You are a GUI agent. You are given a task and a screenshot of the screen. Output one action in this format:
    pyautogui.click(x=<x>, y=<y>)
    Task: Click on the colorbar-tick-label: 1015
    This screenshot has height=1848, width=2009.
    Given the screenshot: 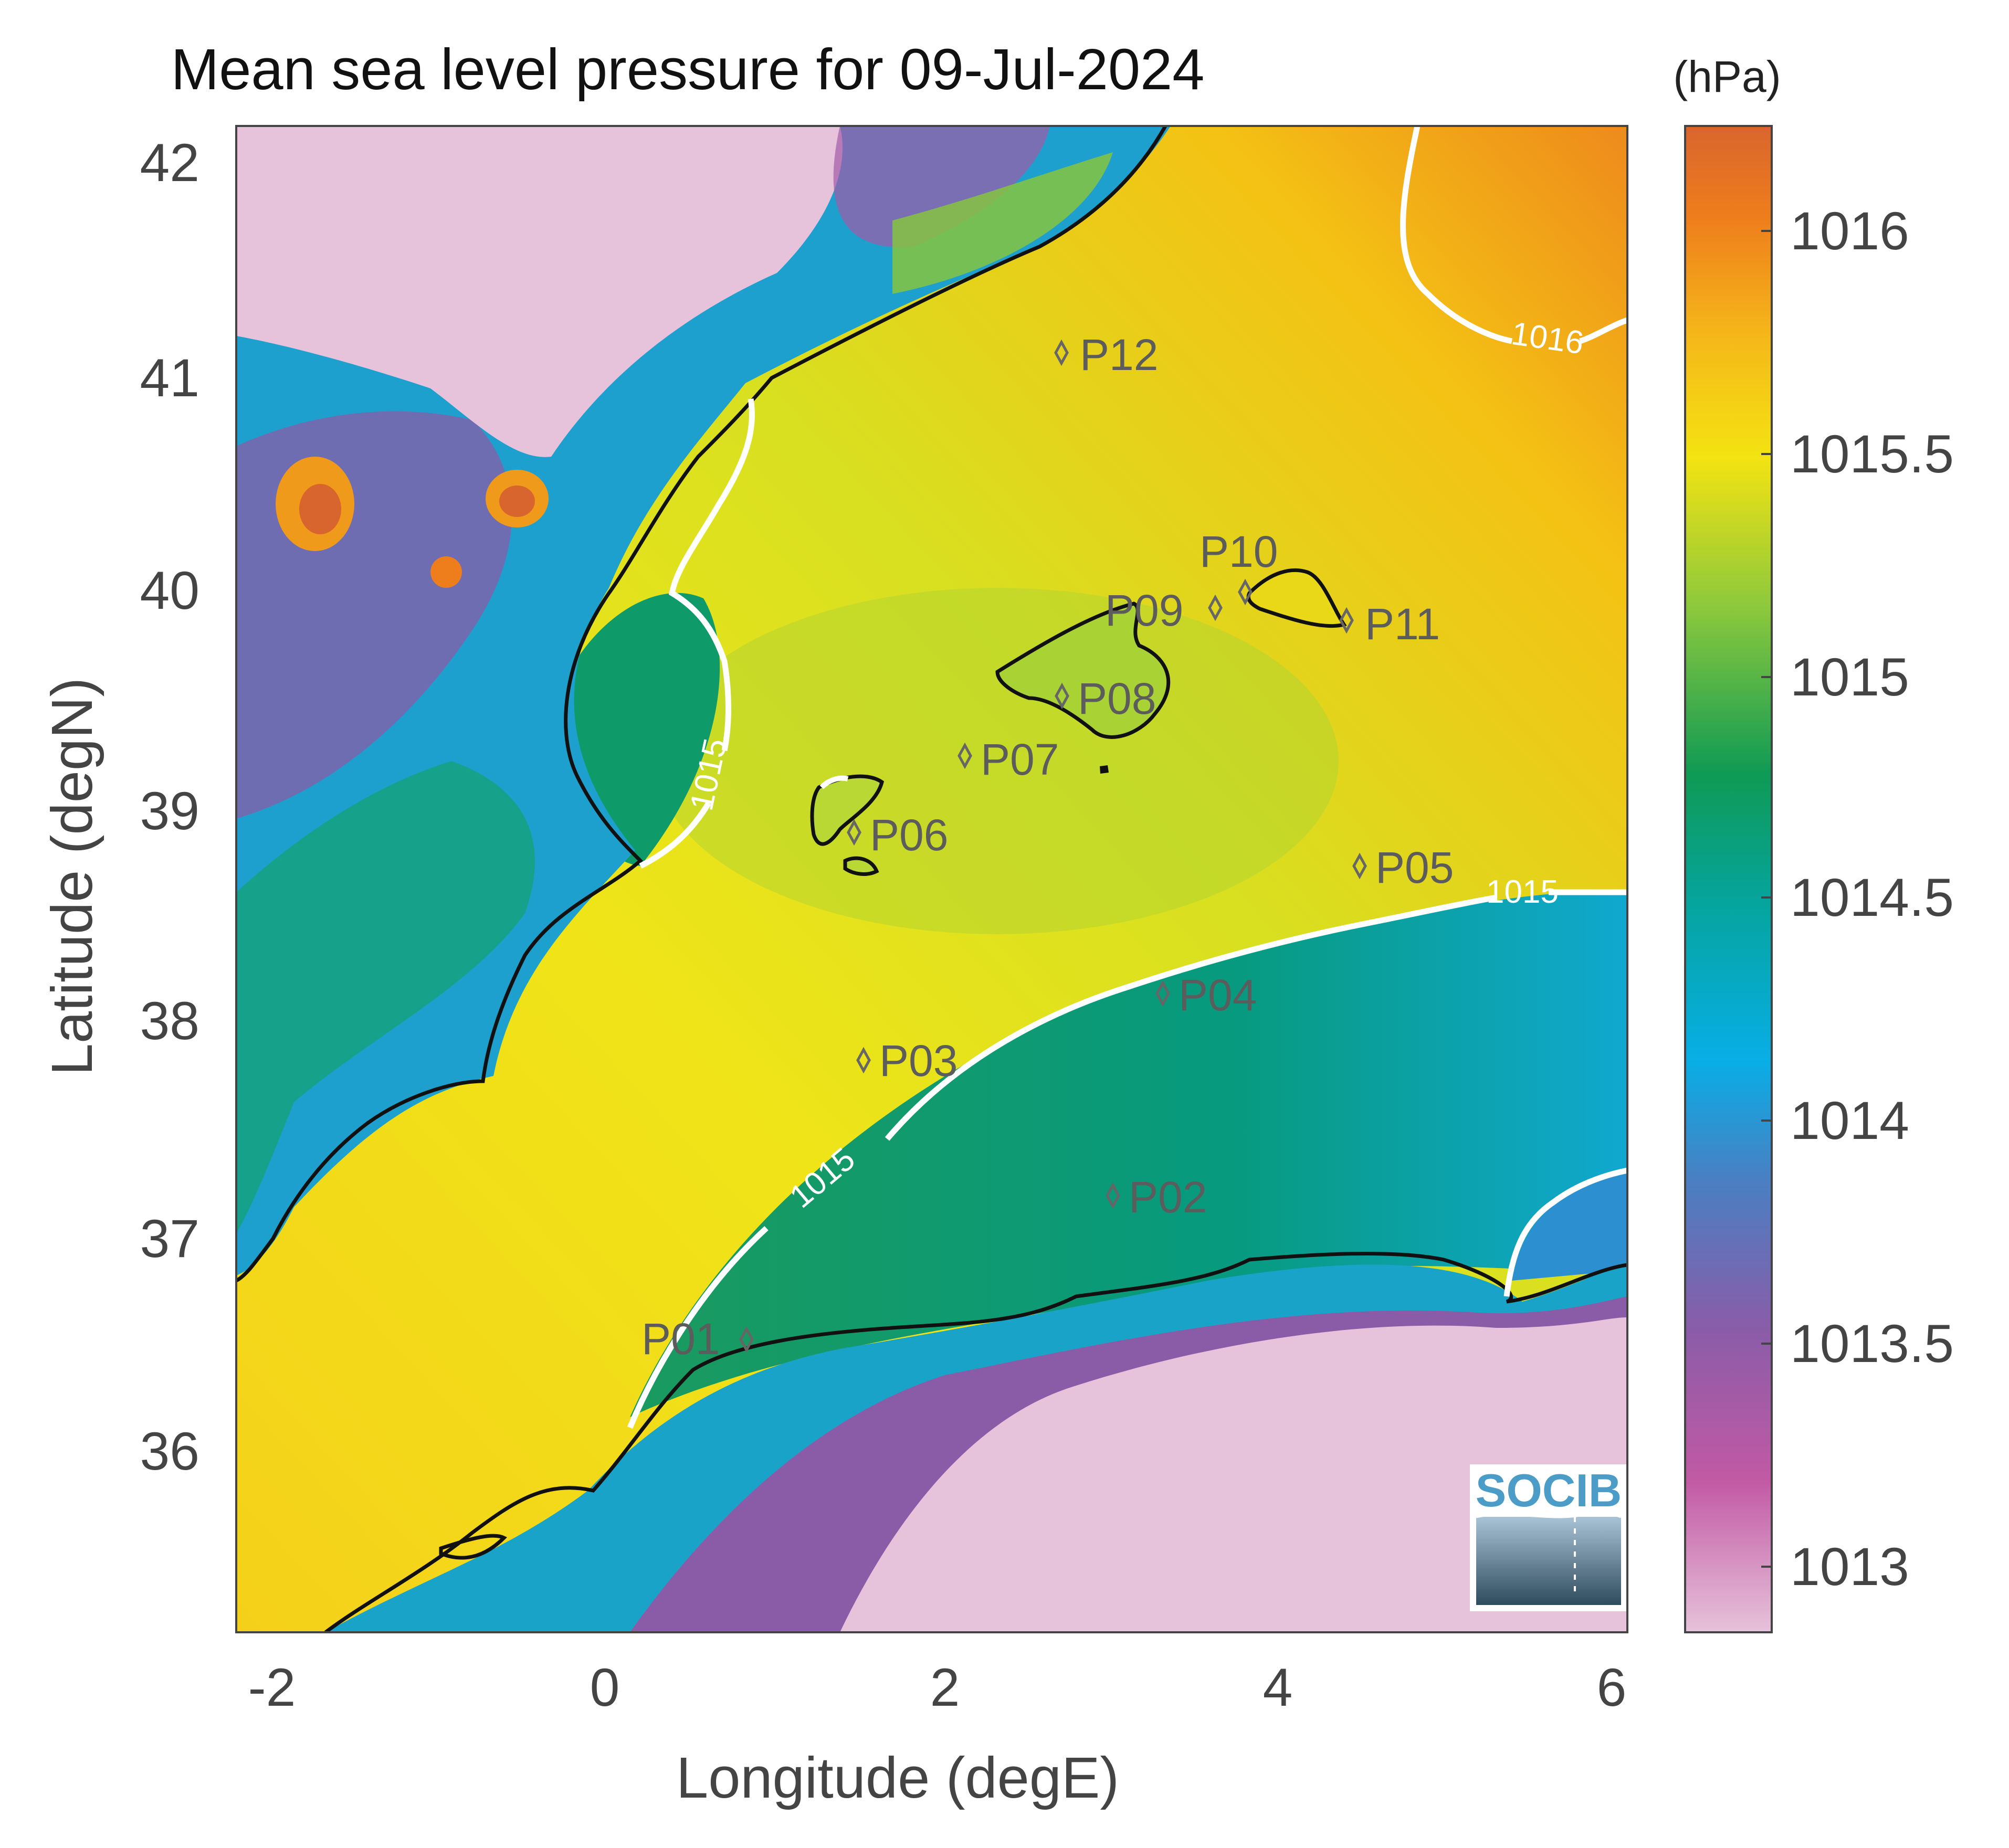 What is the action you would take?
    pyautogui.click(x=1850, y=677)
    